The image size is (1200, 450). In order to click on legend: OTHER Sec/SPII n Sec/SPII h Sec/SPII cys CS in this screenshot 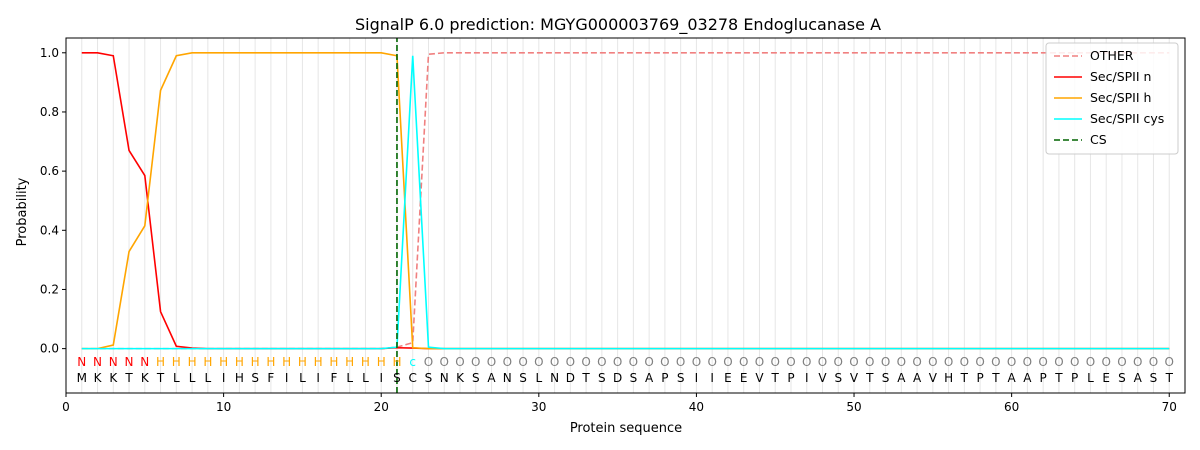, I will do `click(1112, 98)`.